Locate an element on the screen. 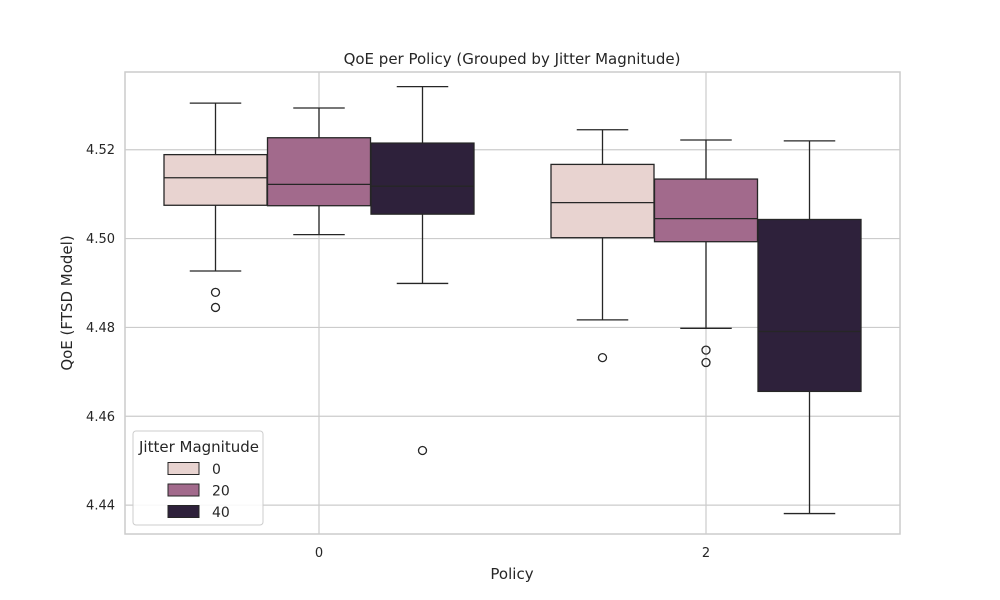 The width and height of the screenshot is (1000, 600). y-ticks: 4.44 4.46 4.48 4.50 4.52 is located at coordinates (100, 328).